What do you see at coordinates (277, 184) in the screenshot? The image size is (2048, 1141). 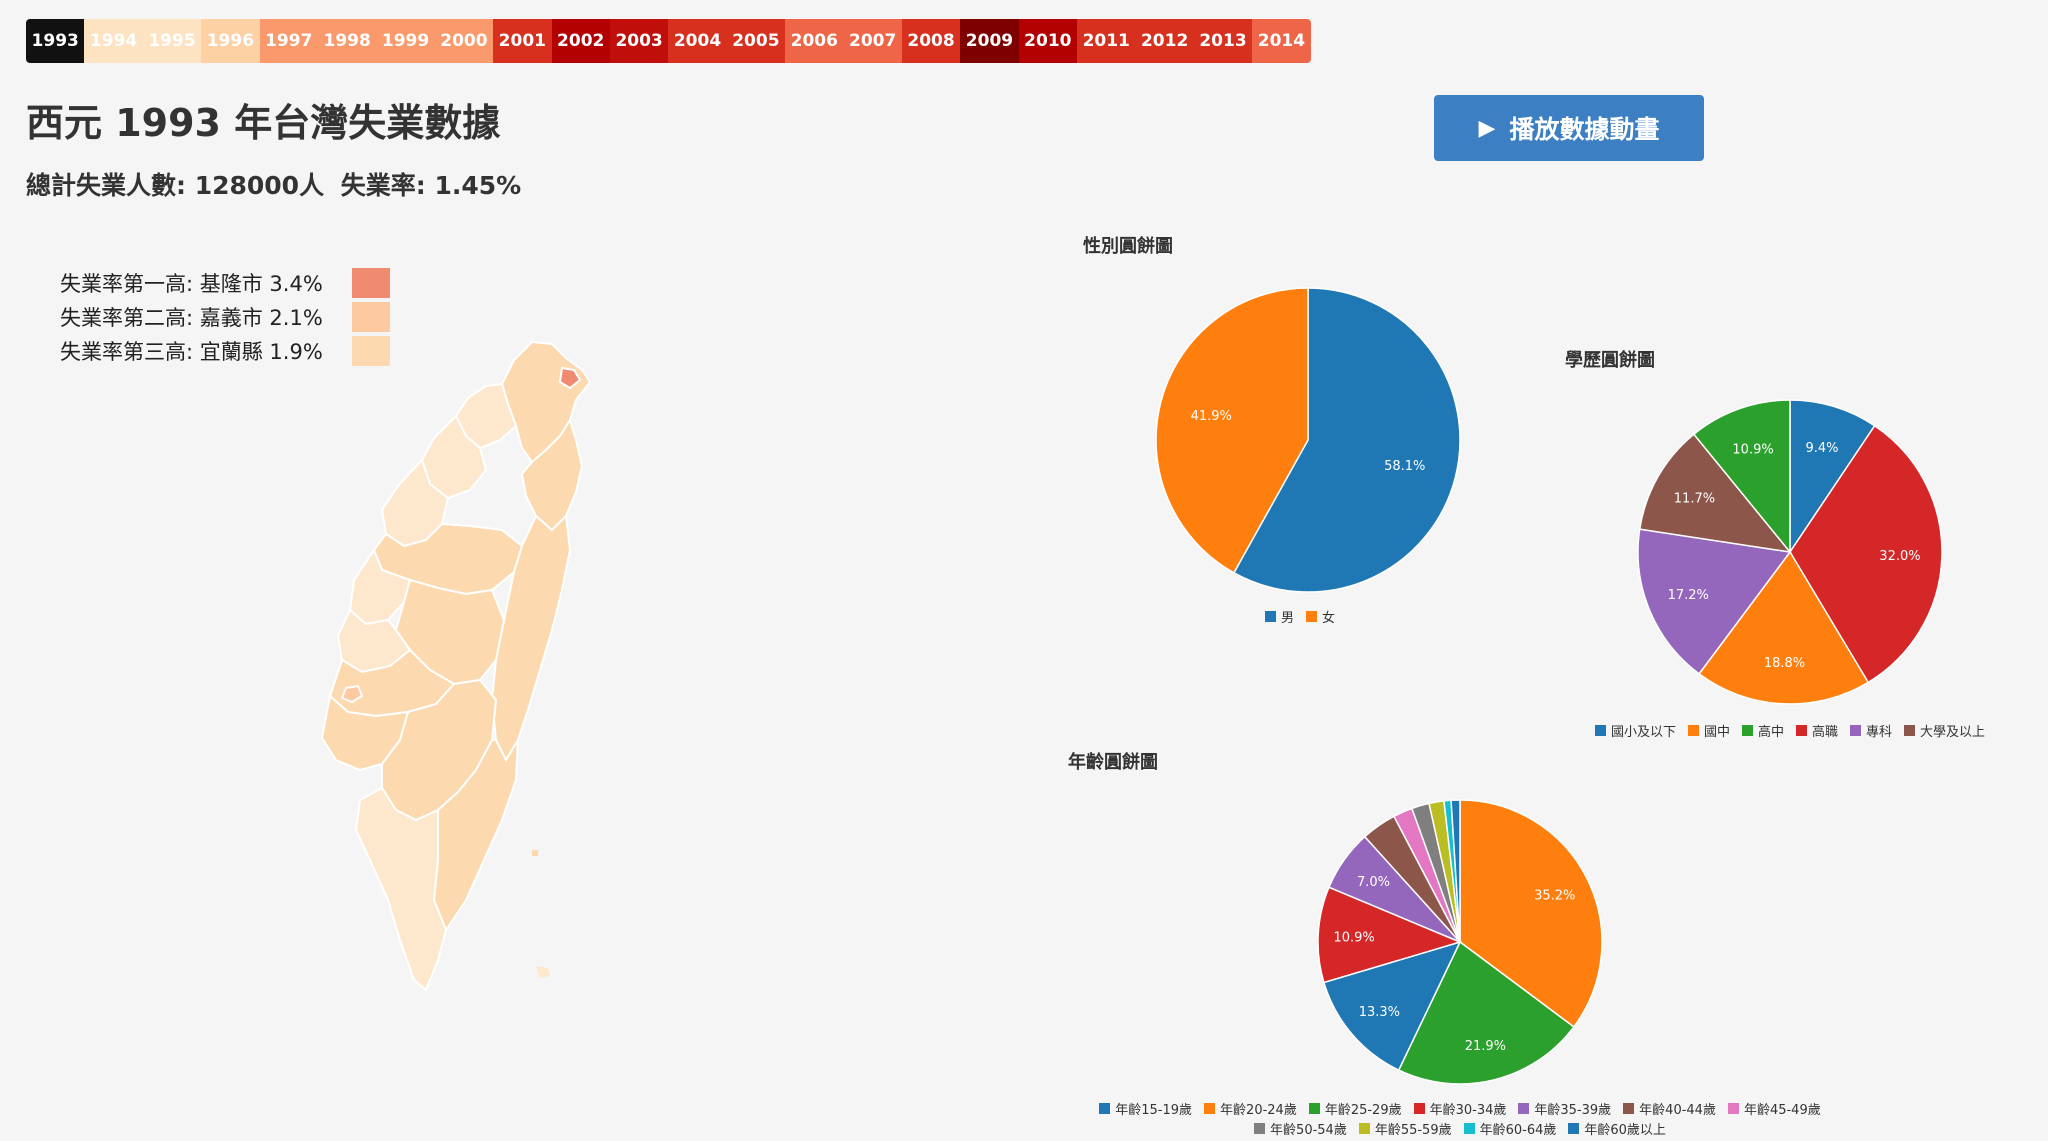 I see `summary-stats: 總計失業人數: 128000人 失業率: 1.45%` at bounding box center [277, 184].